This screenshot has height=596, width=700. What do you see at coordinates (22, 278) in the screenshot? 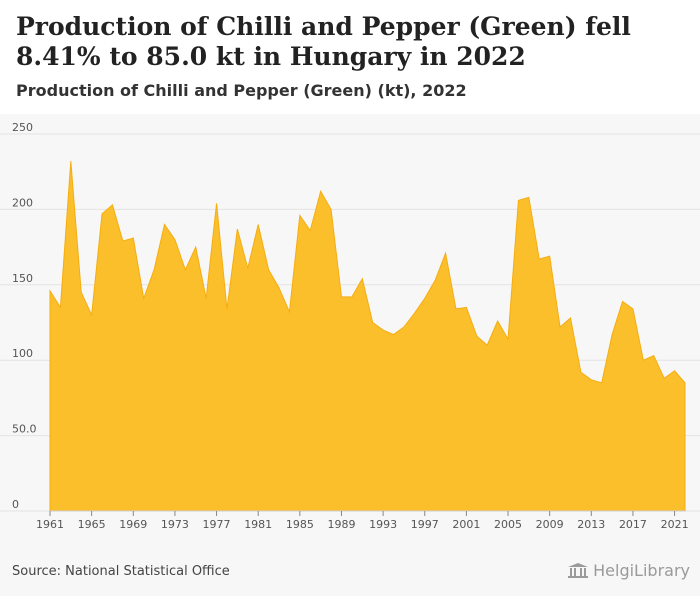
I see `y-tick-label: 150` at bounding box center [22, 278].